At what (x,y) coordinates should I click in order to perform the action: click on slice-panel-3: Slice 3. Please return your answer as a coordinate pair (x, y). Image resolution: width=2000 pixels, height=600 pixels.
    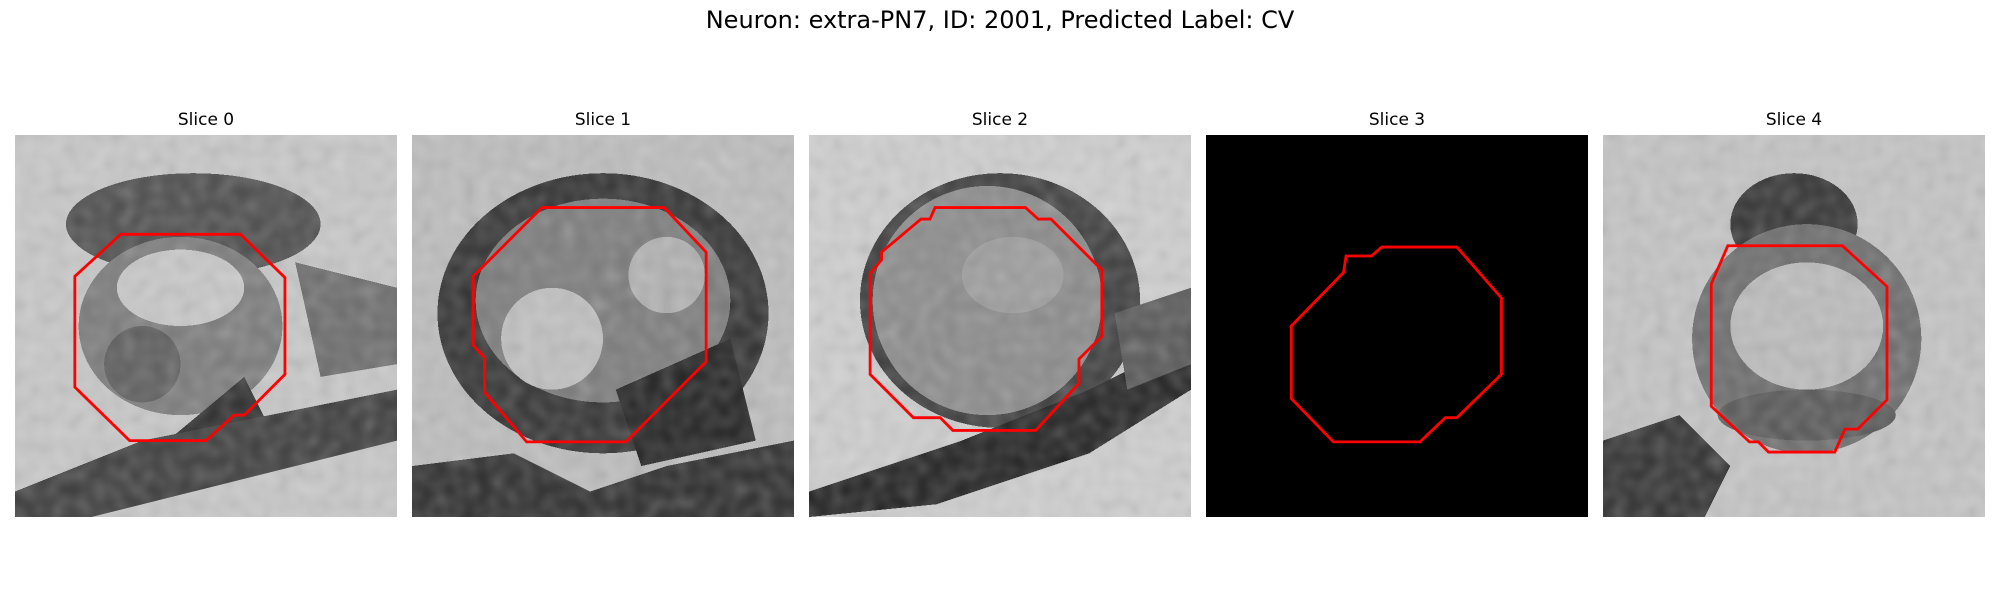
    Looking at the image, I should click on (1397, 313).